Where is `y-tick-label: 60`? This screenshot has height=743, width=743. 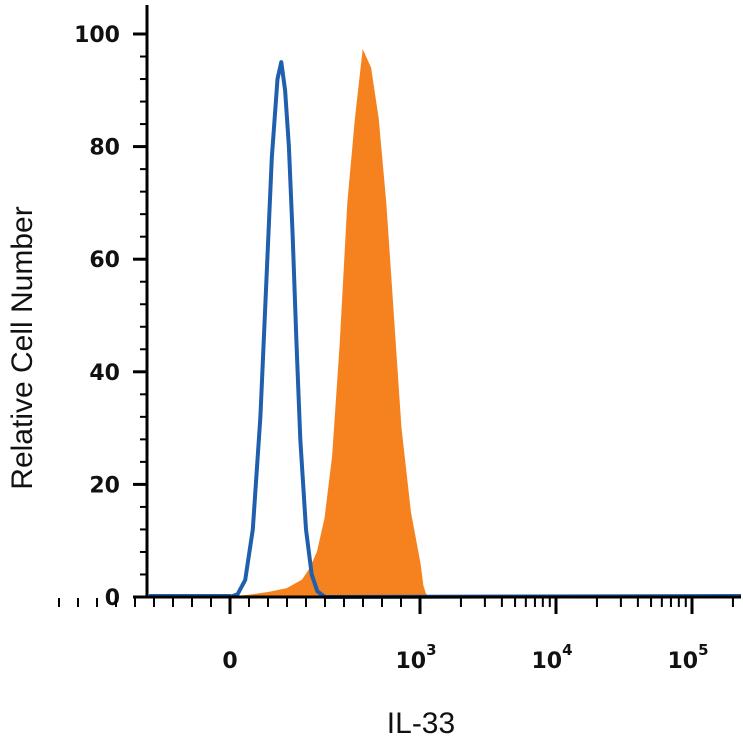
y-tick-label: 60 is located at coordinates (104, 260).